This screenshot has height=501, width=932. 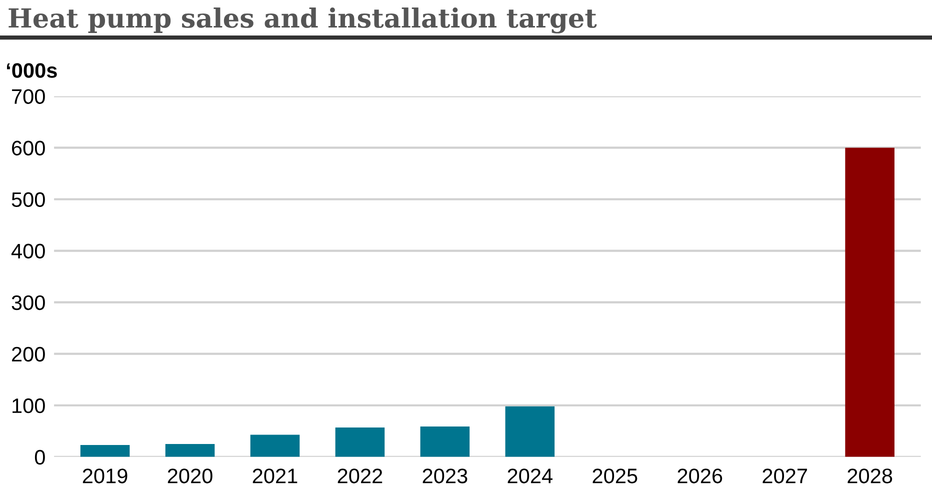 I want to click on x-tick-label: 2022, so click(x=360, y=476).